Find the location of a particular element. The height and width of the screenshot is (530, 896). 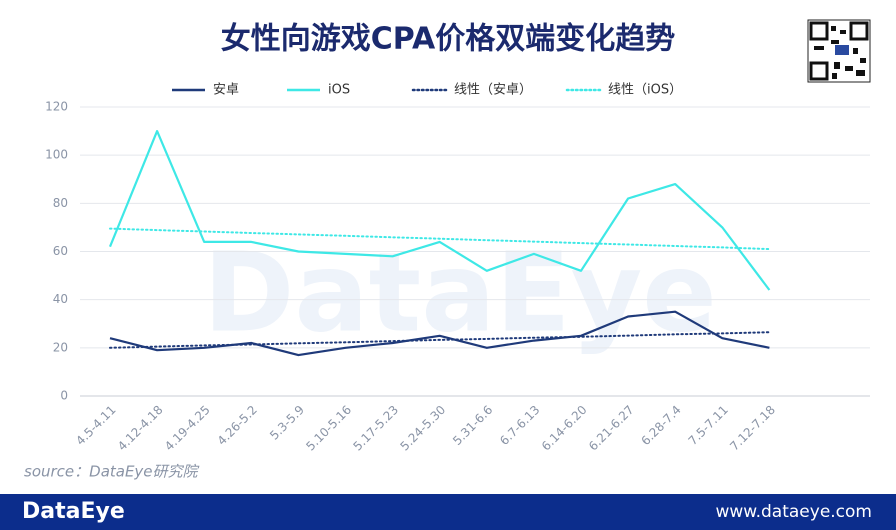

y-tick-label: 0 is located at coordinates (64, 396).